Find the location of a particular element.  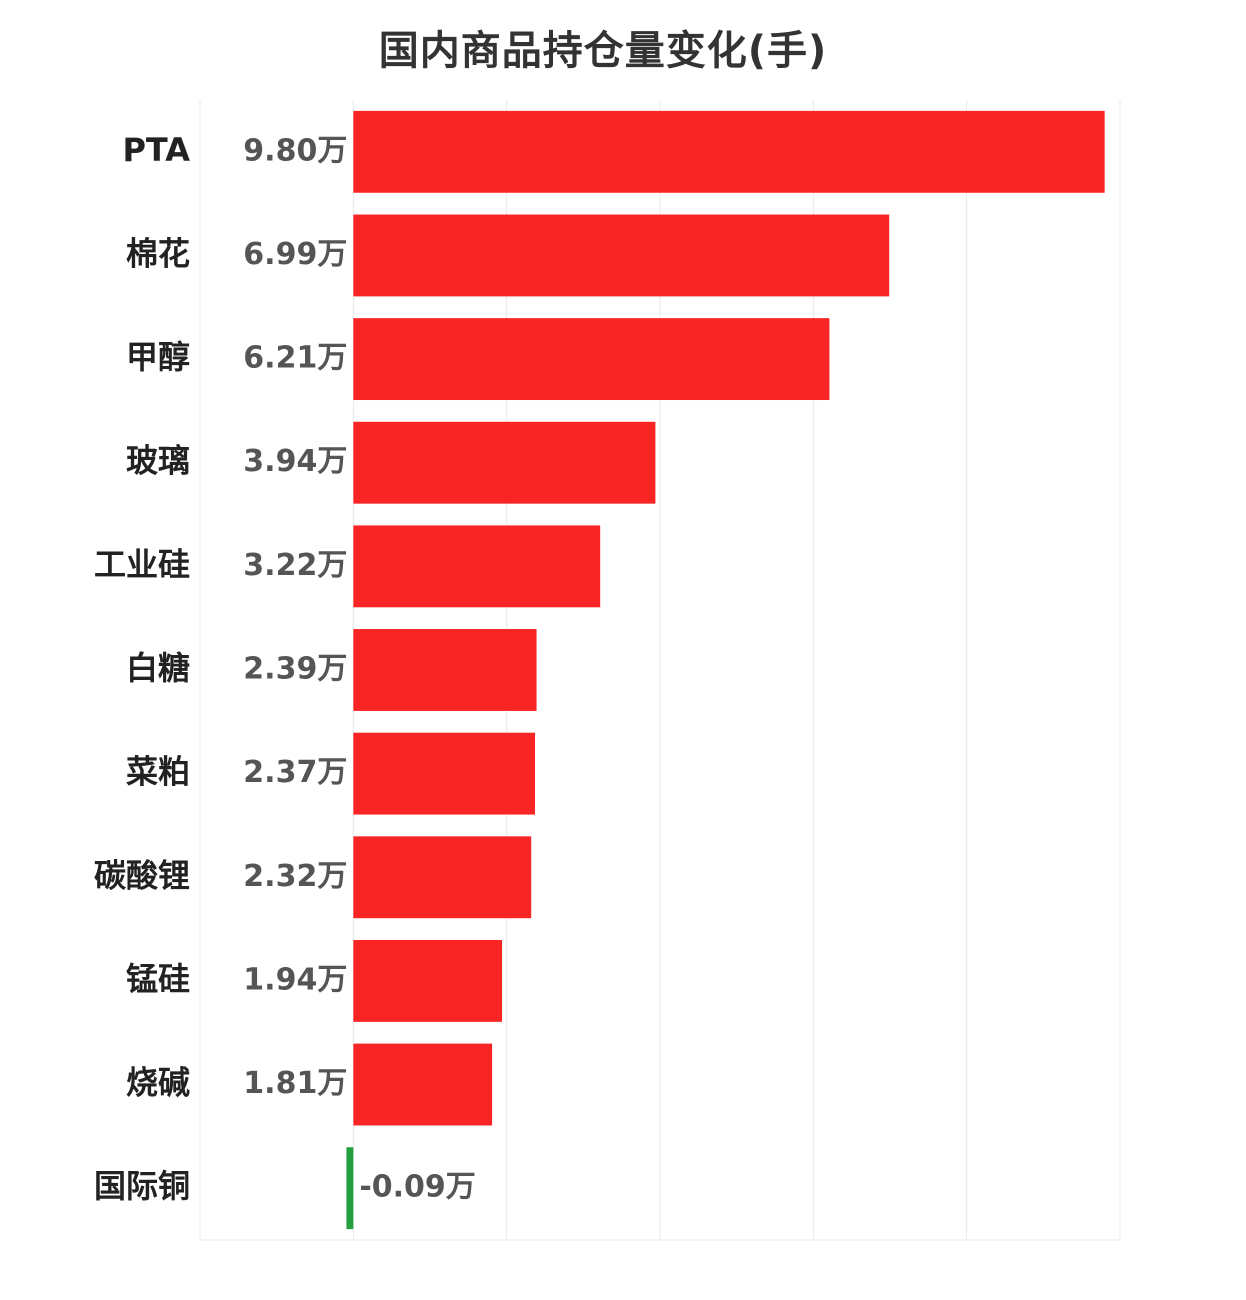

category-label: 碳酸锂 is located at coordinates (142, 875).